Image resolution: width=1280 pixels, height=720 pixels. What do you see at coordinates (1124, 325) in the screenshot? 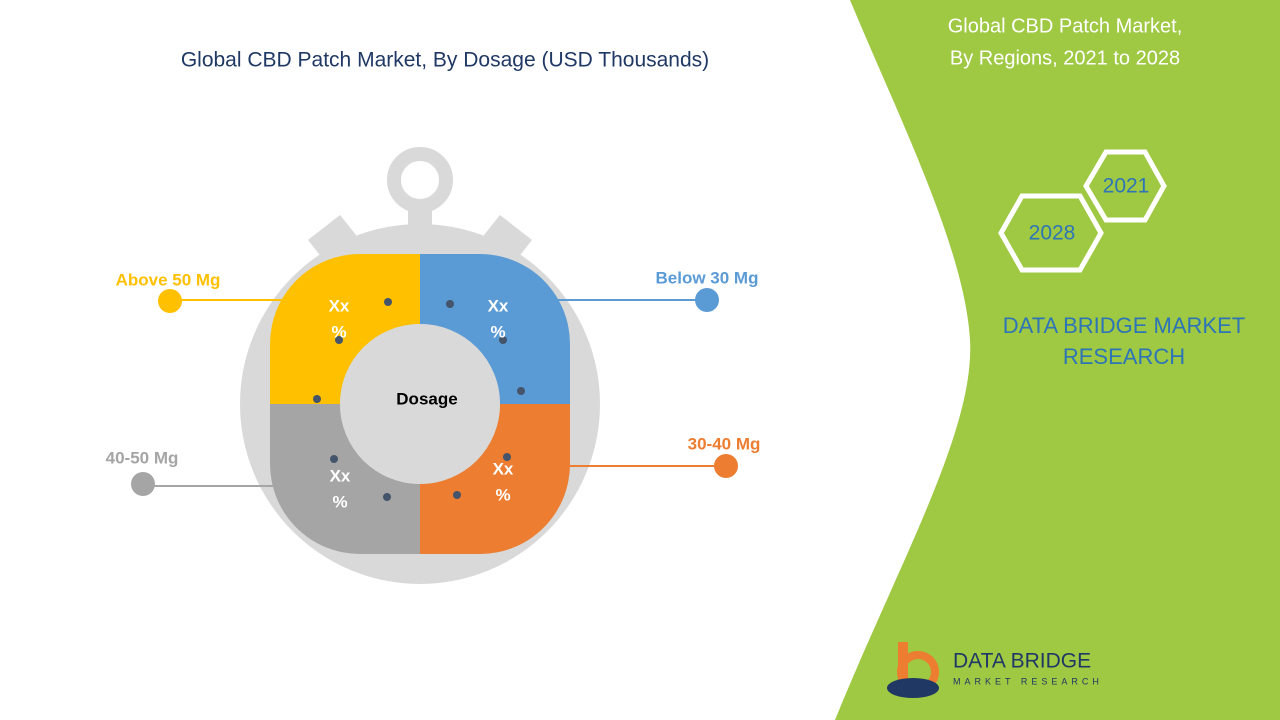
I see `brand: DATA BRIDGE MARKET` at bounding box center [1124, 325].